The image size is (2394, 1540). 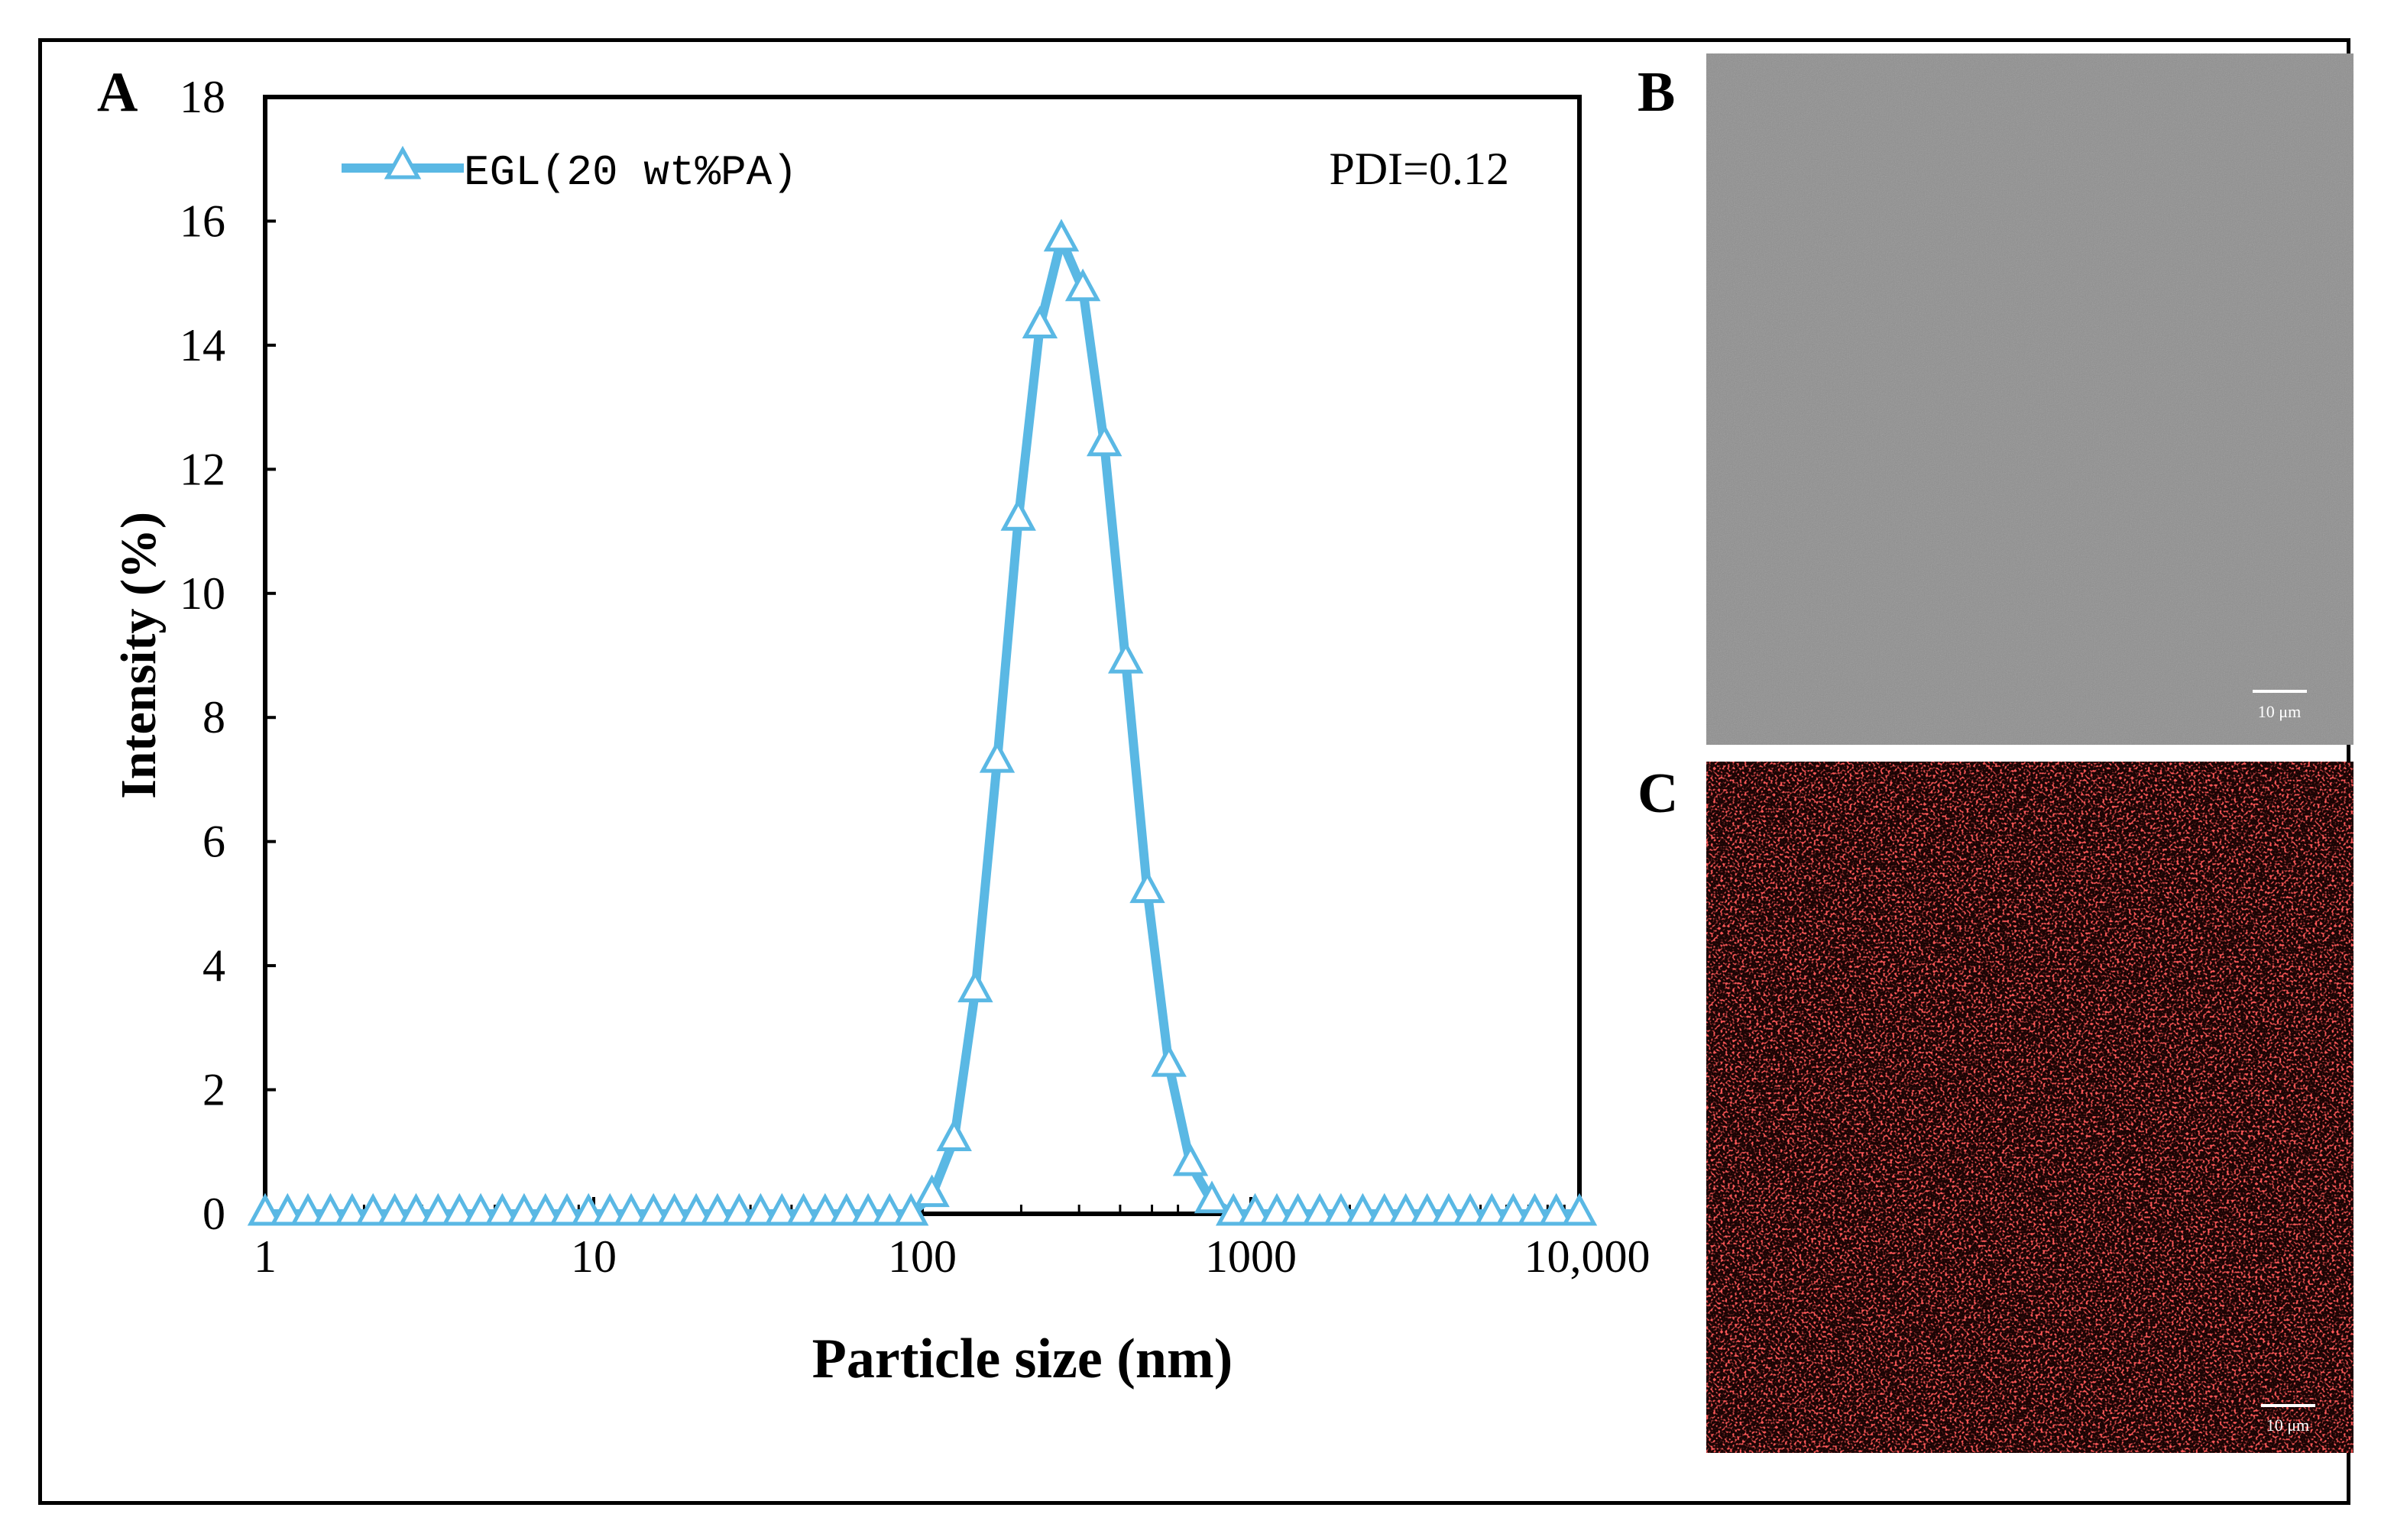 What do you see at coordinates (202, 221) in the screenshot?
I see `y-tick-label: 16` at bounding box center [202, 221].